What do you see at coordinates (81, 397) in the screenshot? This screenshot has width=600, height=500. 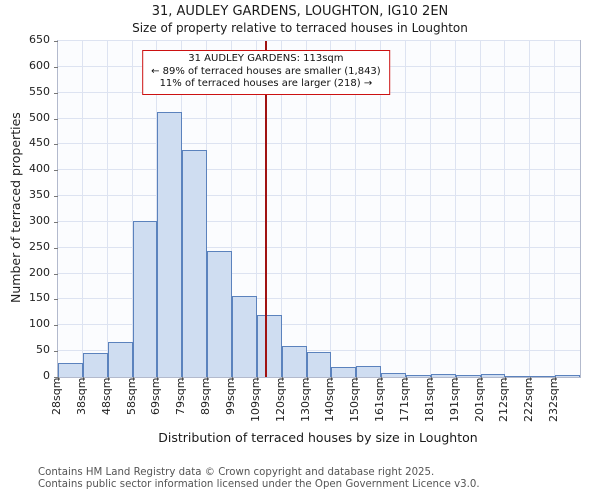 I see `x-tick-label: 38sqm` at bounding box center [81, 397].